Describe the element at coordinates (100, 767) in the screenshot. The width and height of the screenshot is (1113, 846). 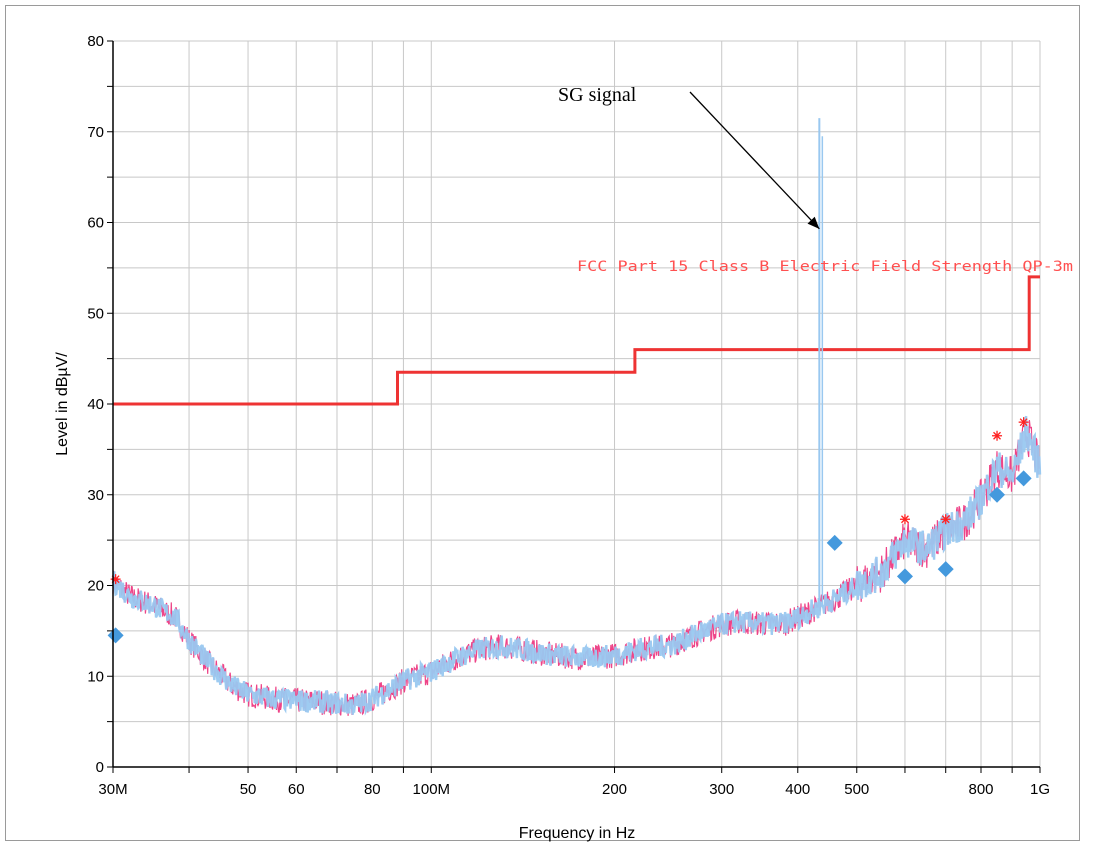
I see `y-tick-label: 0` at that location.